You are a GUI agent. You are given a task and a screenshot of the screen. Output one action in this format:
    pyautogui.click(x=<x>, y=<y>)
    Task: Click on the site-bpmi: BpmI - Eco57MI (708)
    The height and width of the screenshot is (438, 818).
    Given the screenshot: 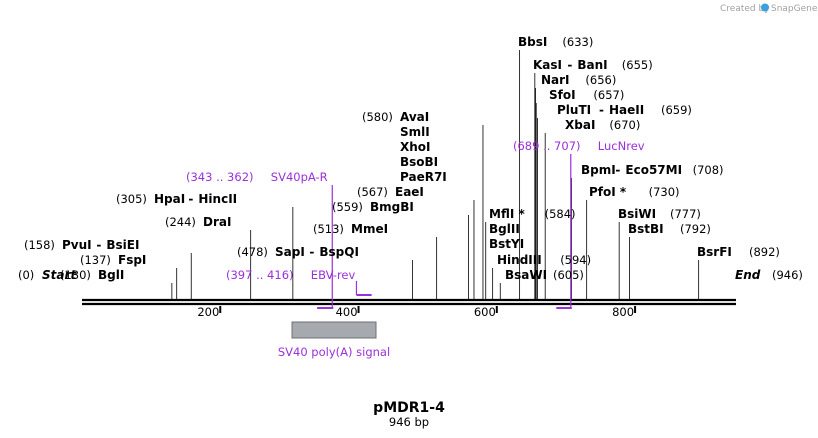 What is the action you would take?
    pyautogui.click(x=652, y=170)
    